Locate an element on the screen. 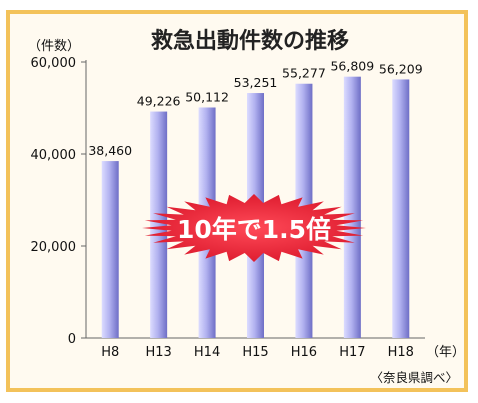 The width and height of the screenshot is (478, 403). x-tick-label: H8 is located at coordinates (110, 352).